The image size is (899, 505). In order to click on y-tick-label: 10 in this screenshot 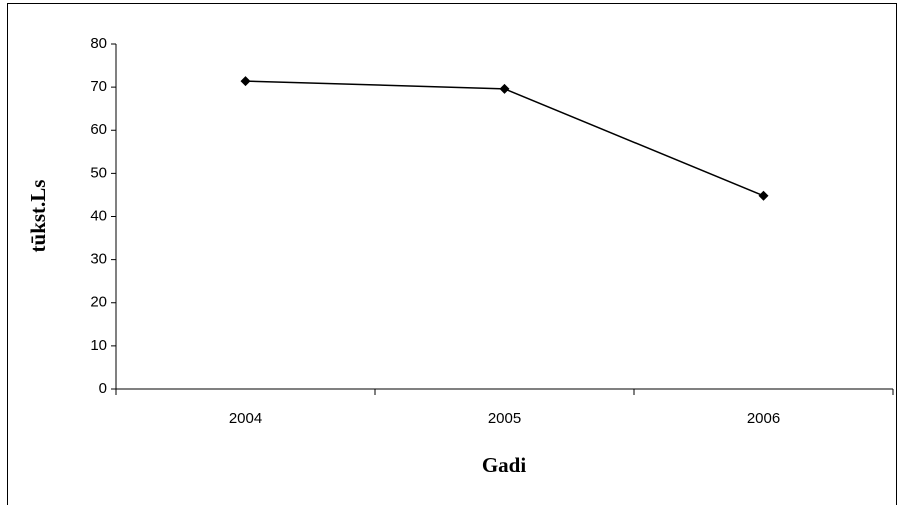, I will do `click(98, 345)`.